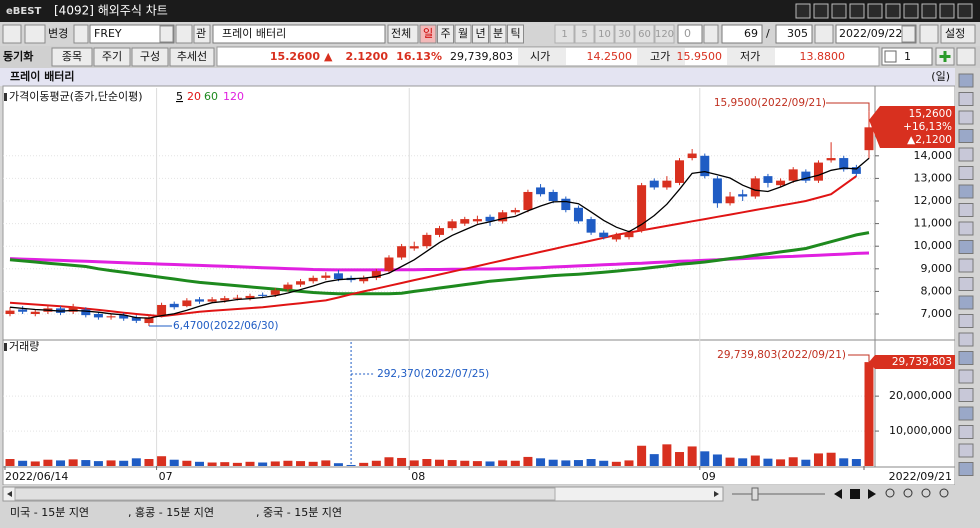 The image size is (980, 528). Describe the element at coordinates (711, 34) in the screenshot. I see `spinner` at that location.